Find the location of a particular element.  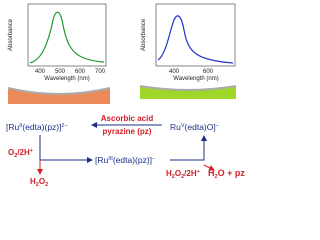

reagent: Ascorbic acid is located at coordinates (127, 118).